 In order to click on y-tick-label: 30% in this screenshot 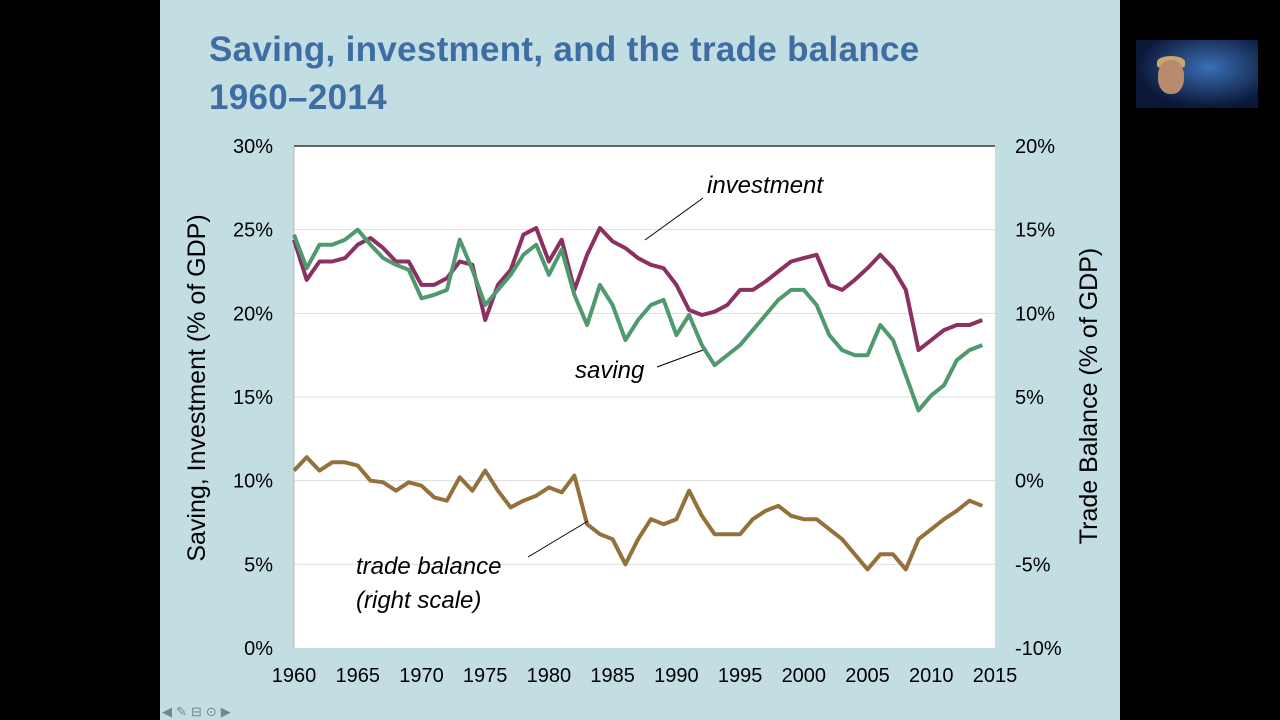, I will do `click(253, 147)`.